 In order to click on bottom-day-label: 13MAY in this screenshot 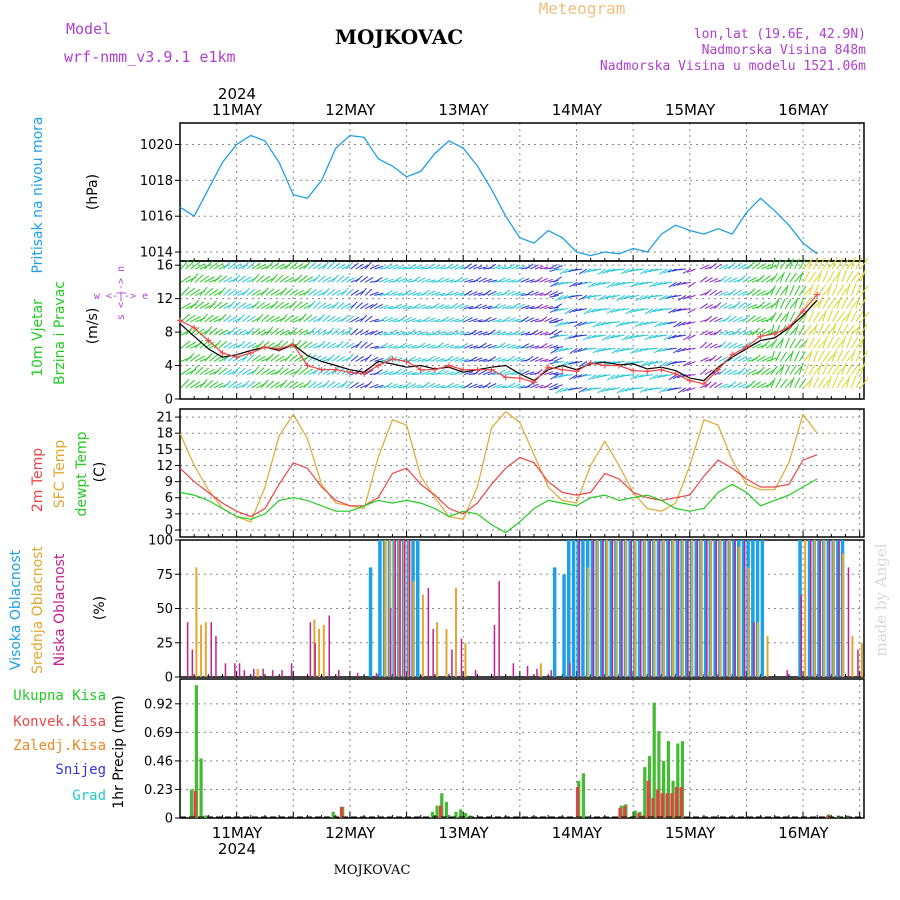, I will do `click(463, 833)`.